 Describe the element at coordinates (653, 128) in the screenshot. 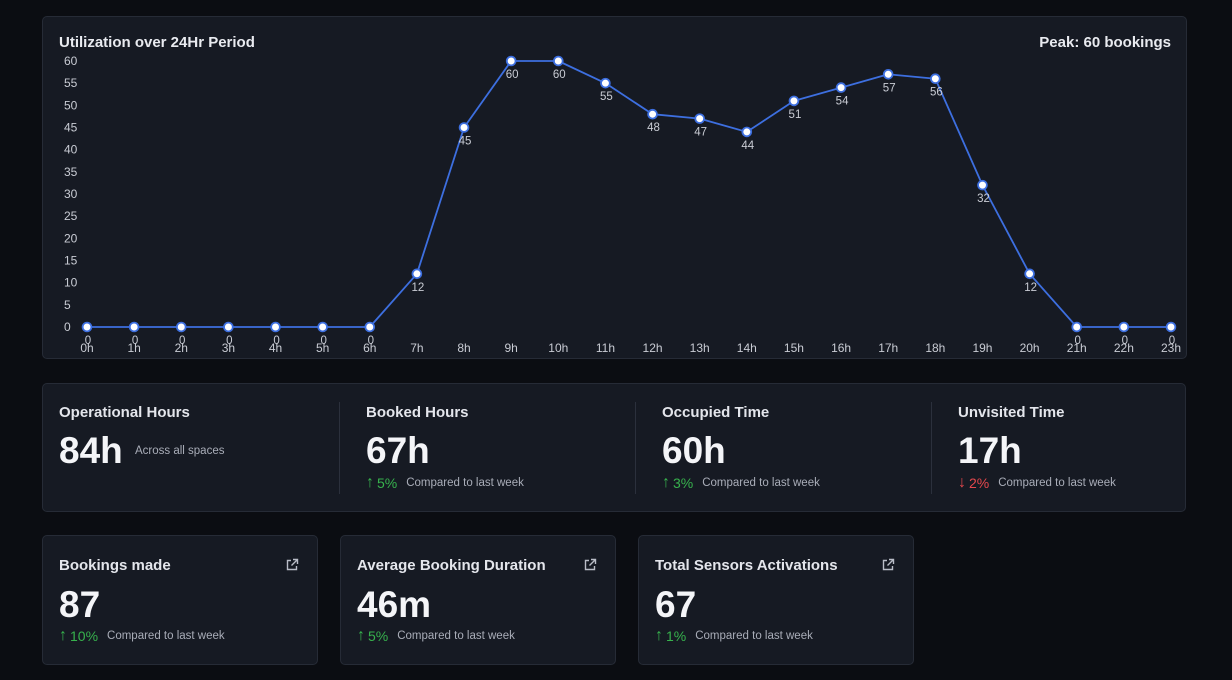

I see `data-label: 48` at that location.